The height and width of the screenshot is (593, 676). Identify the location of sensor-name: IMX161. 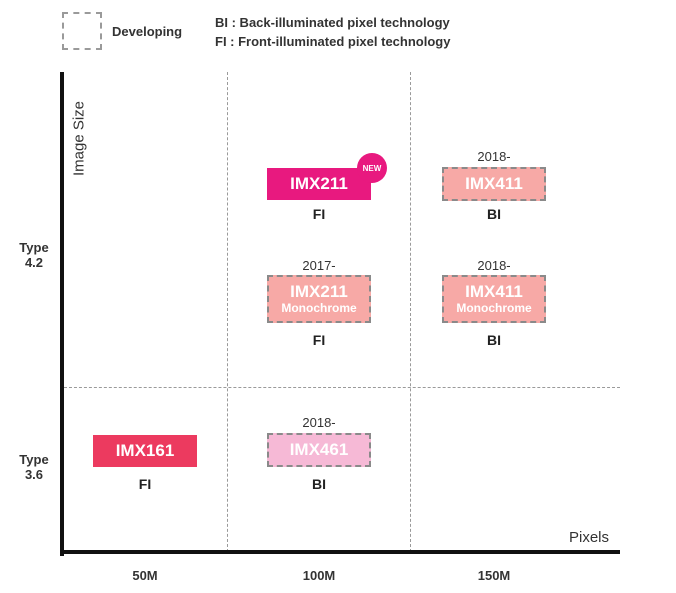
(145, 450).